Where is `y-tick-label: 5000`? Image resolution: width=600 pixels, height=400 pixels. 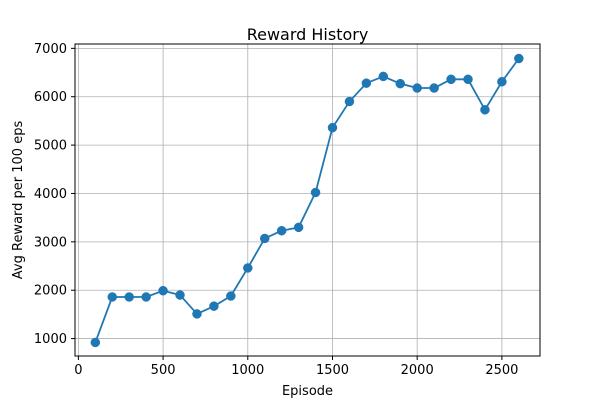
y-tick-label: 5000 is located at coordinates (50, 146).